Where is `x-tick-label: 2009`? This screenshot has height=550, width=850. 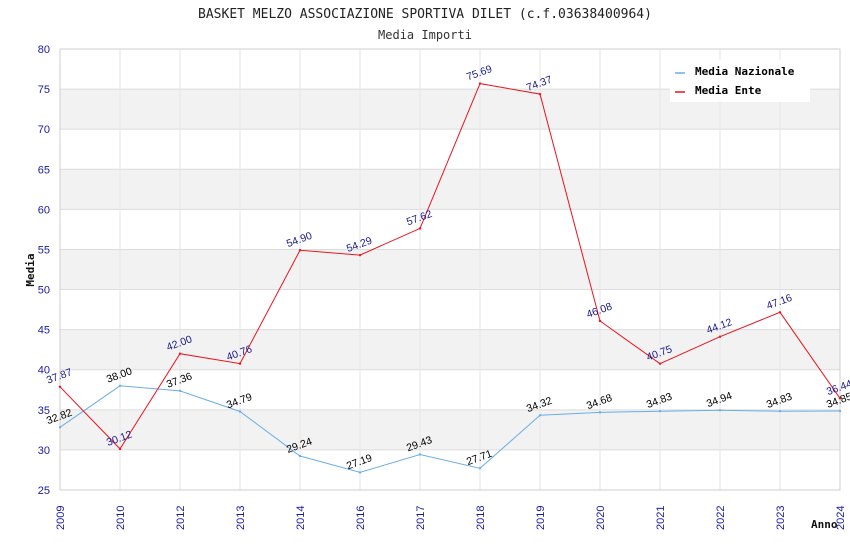 x-tick-label: 2009 is located at coordinates (61, 518).